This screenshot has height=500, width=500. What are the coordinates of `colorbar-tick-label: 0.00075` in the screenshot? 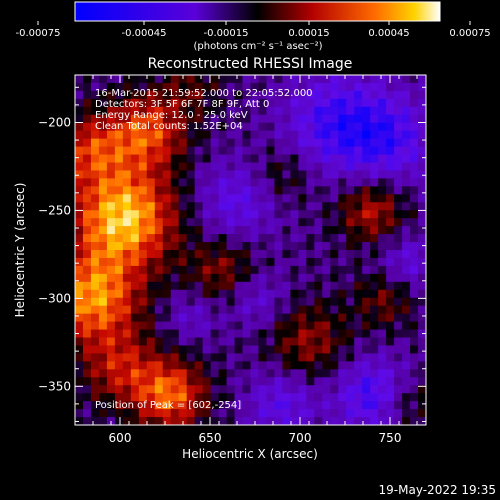 It's located at (469, 33).